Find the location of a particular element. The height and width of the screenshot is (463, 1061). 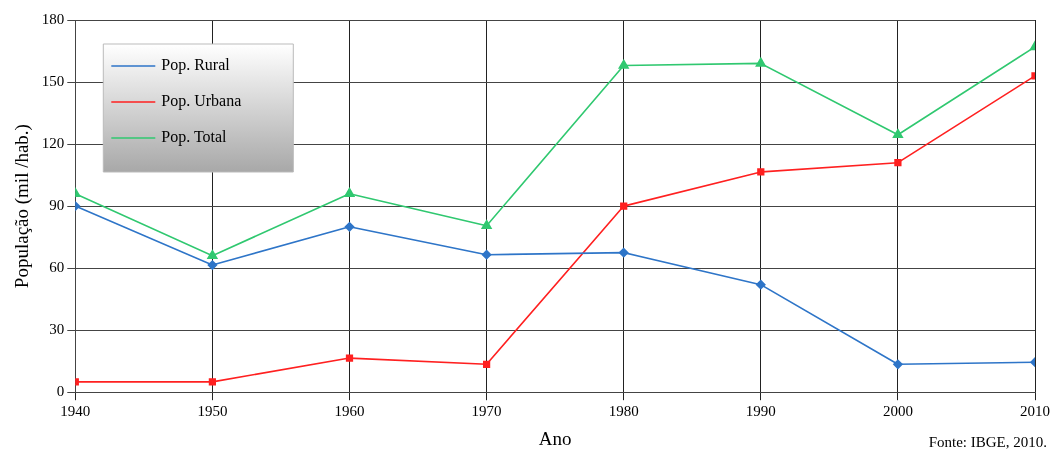

y-tick-label: 180 is located at coordinates (53, 18).